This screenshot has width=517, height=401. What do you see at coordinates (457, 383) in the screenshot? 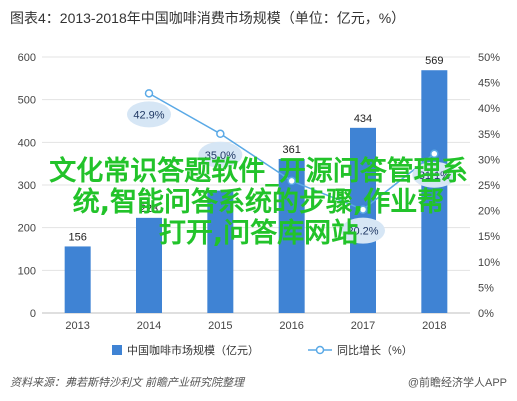
I see `brand-credit: @前瞻经济学人APP` at bounding box center [457, 383].